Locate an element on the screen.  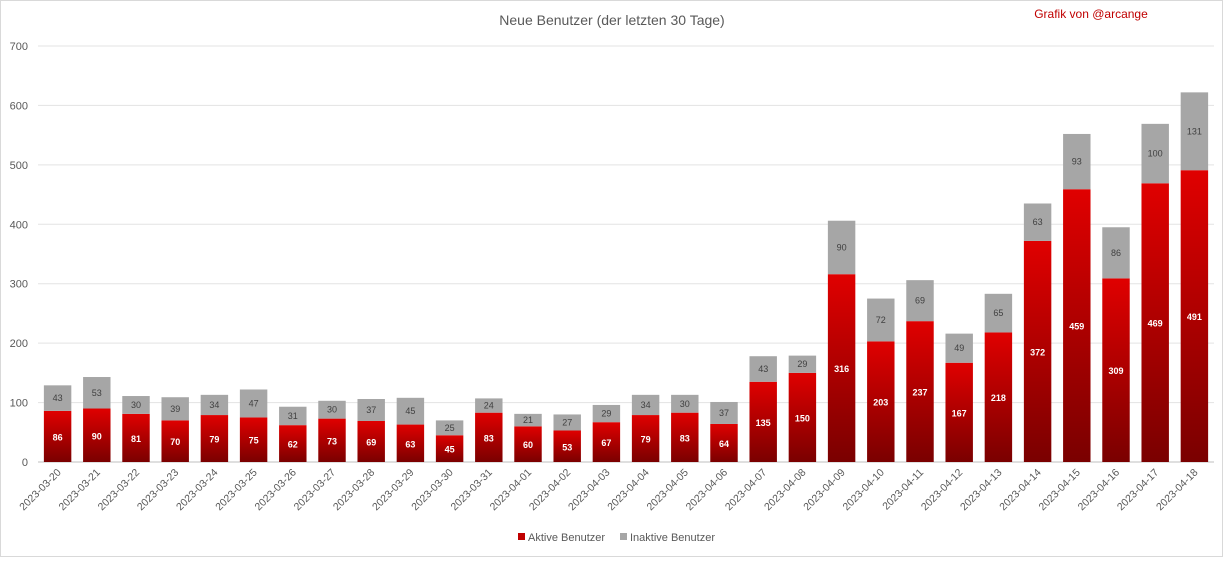
legend-swatch-active is located at coordinates (521, 536).